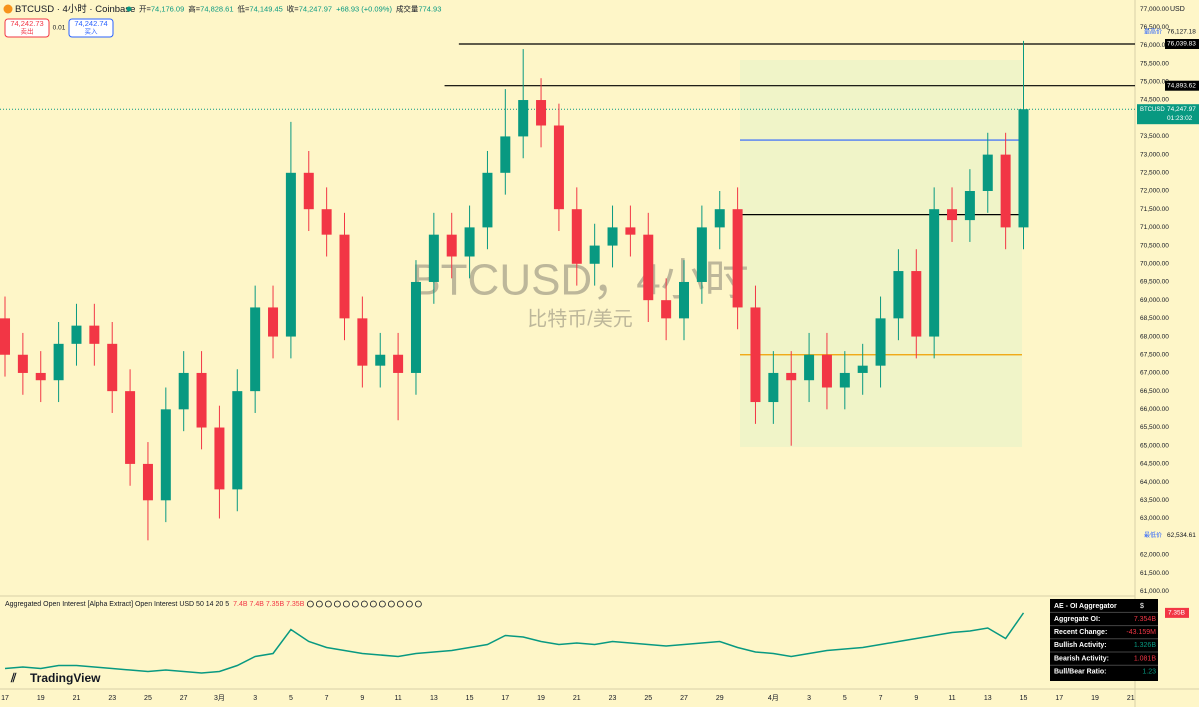 Image resolution: width=1199 pixels, height=707 pixels. Describe the element at coordinates (269, 604) in the screenshot. I see `indicator-values: 7.4B 7.4B 7.35B 7.35B` at that location.